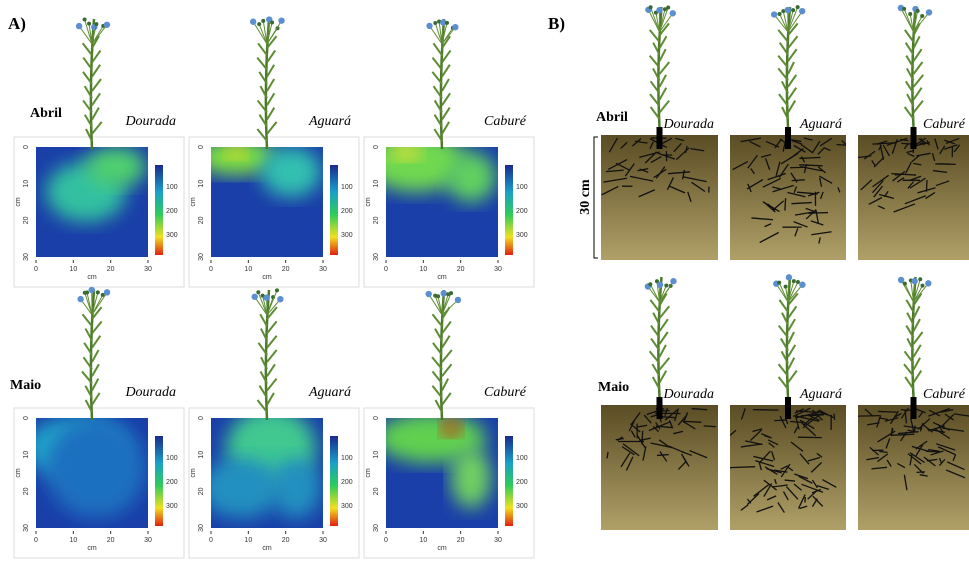 This screenshot has height=561, width=969. What do you see at coordinates (26, 491) in the screenshot?
I see `y-tick-label: 20` at bounding box center [26, 491].